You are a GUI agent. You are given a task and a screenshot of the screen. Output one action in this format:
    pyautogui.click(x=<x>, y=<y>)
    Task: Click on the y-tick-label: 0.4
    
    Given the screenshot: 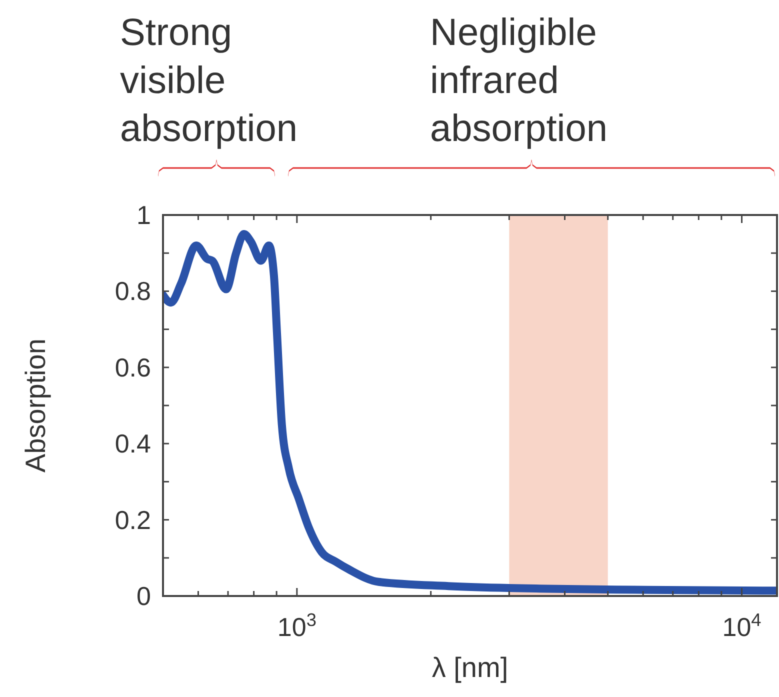 What is the action you would take?
    pyautogui.click(x=132, y=443)
    